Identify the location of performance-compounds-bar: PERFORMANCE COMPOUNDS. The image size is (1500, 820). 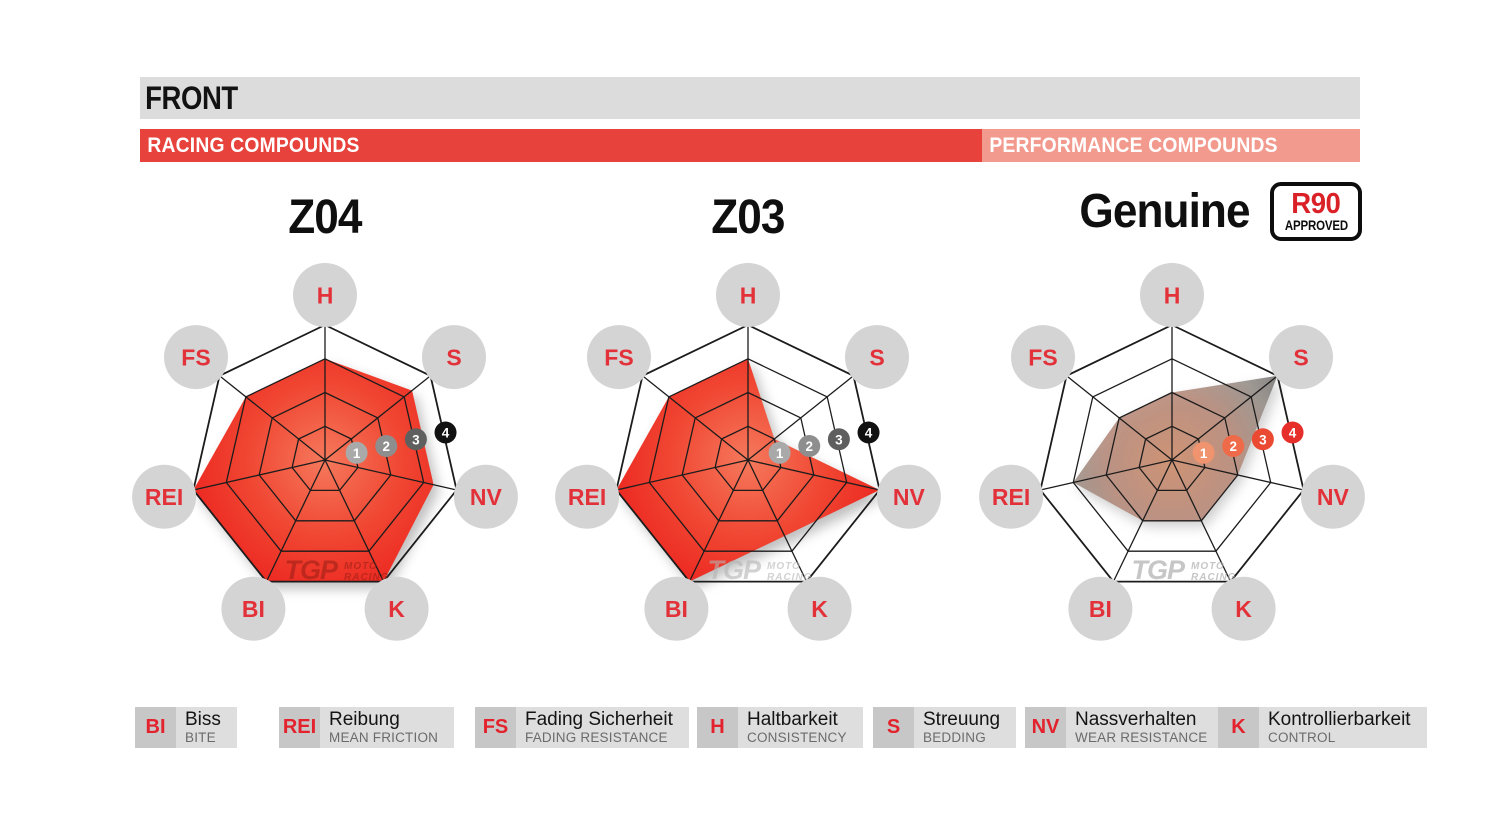
(1171, 145).